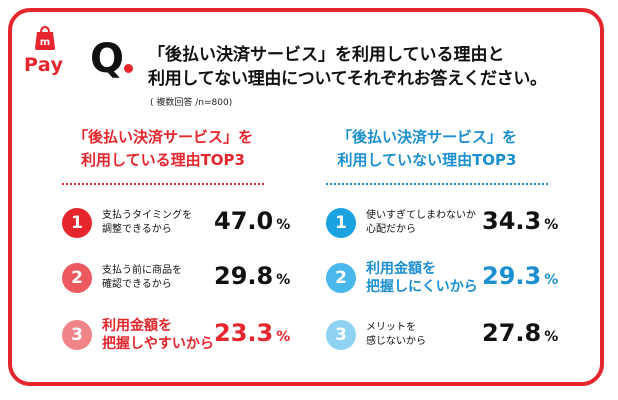 Image resolution: width=618 pixels, height=400 pixels. Describe the element at coordinates (421, 222) in the screenshot. I see `reason-label: 使いすぎてしまわないか 心配だから` at that location.